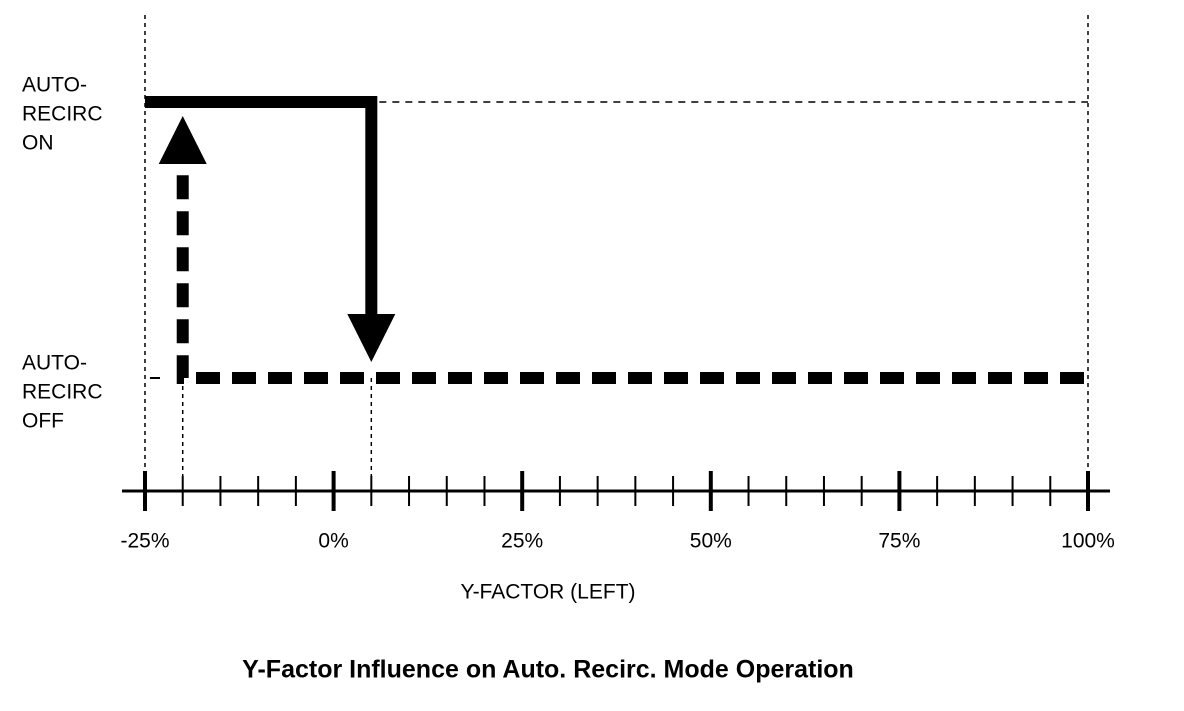 Image resolution: width=1184 pixels, height=711 pixels. Describe the element at coordinates (38, 143) in the screenshot. I see `state-label: ON` at that location.